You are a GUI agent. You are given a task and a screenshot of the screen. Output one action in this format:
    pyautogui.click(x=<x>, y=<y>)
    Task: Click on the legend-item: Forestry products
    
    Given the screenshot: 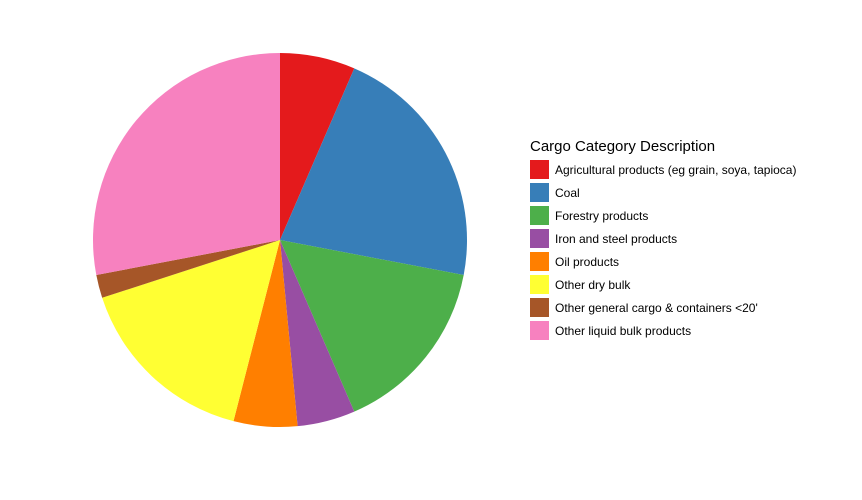 What is the action you would take?
    pyautogui.click(x=663, y=215)
    